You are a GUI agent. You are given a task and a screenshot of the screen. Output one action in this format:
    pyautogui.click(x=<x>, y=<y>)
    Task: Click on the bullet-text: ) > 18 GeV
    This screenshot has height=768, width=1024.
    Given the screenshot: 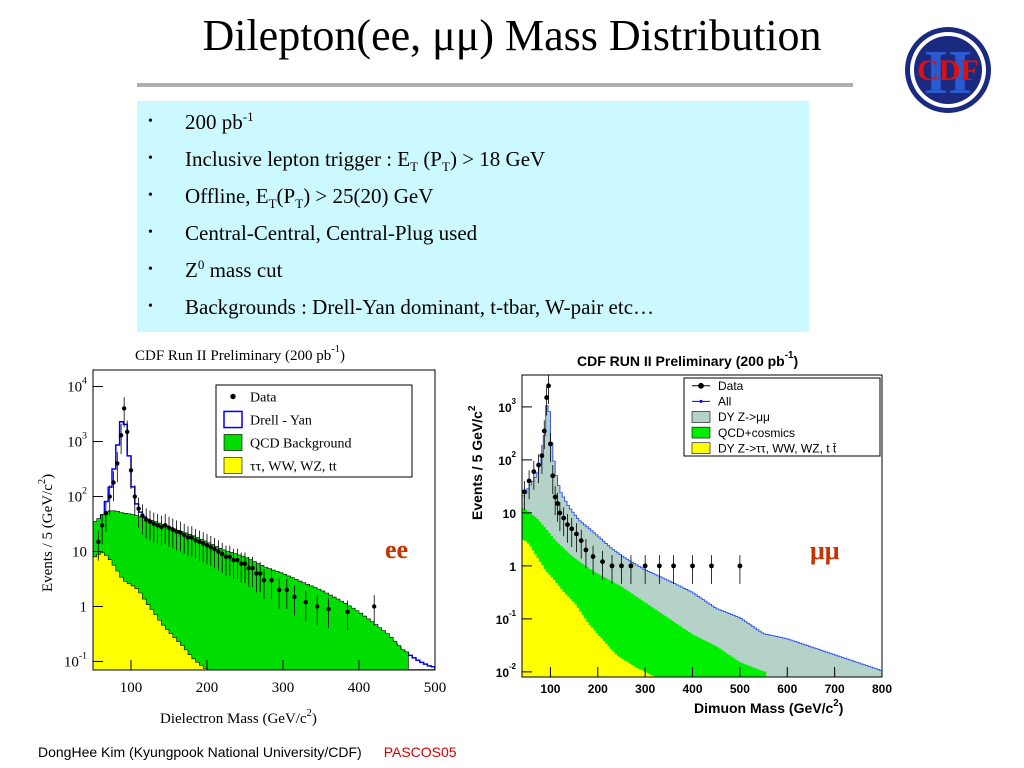 What is the action you would take?
    pyautogui.click(x=497, y=159)
    